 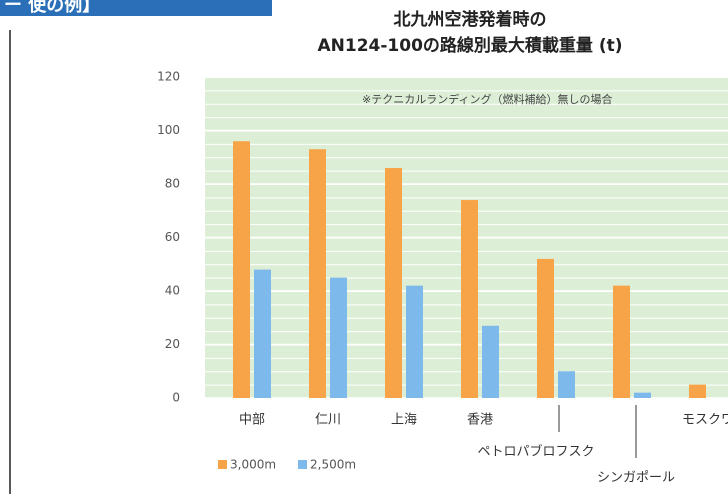 What do you see at coordinates (636, 478) in the screenshot?
I see `x-tick-label: シンガポール` at bounding box center [636, 478].